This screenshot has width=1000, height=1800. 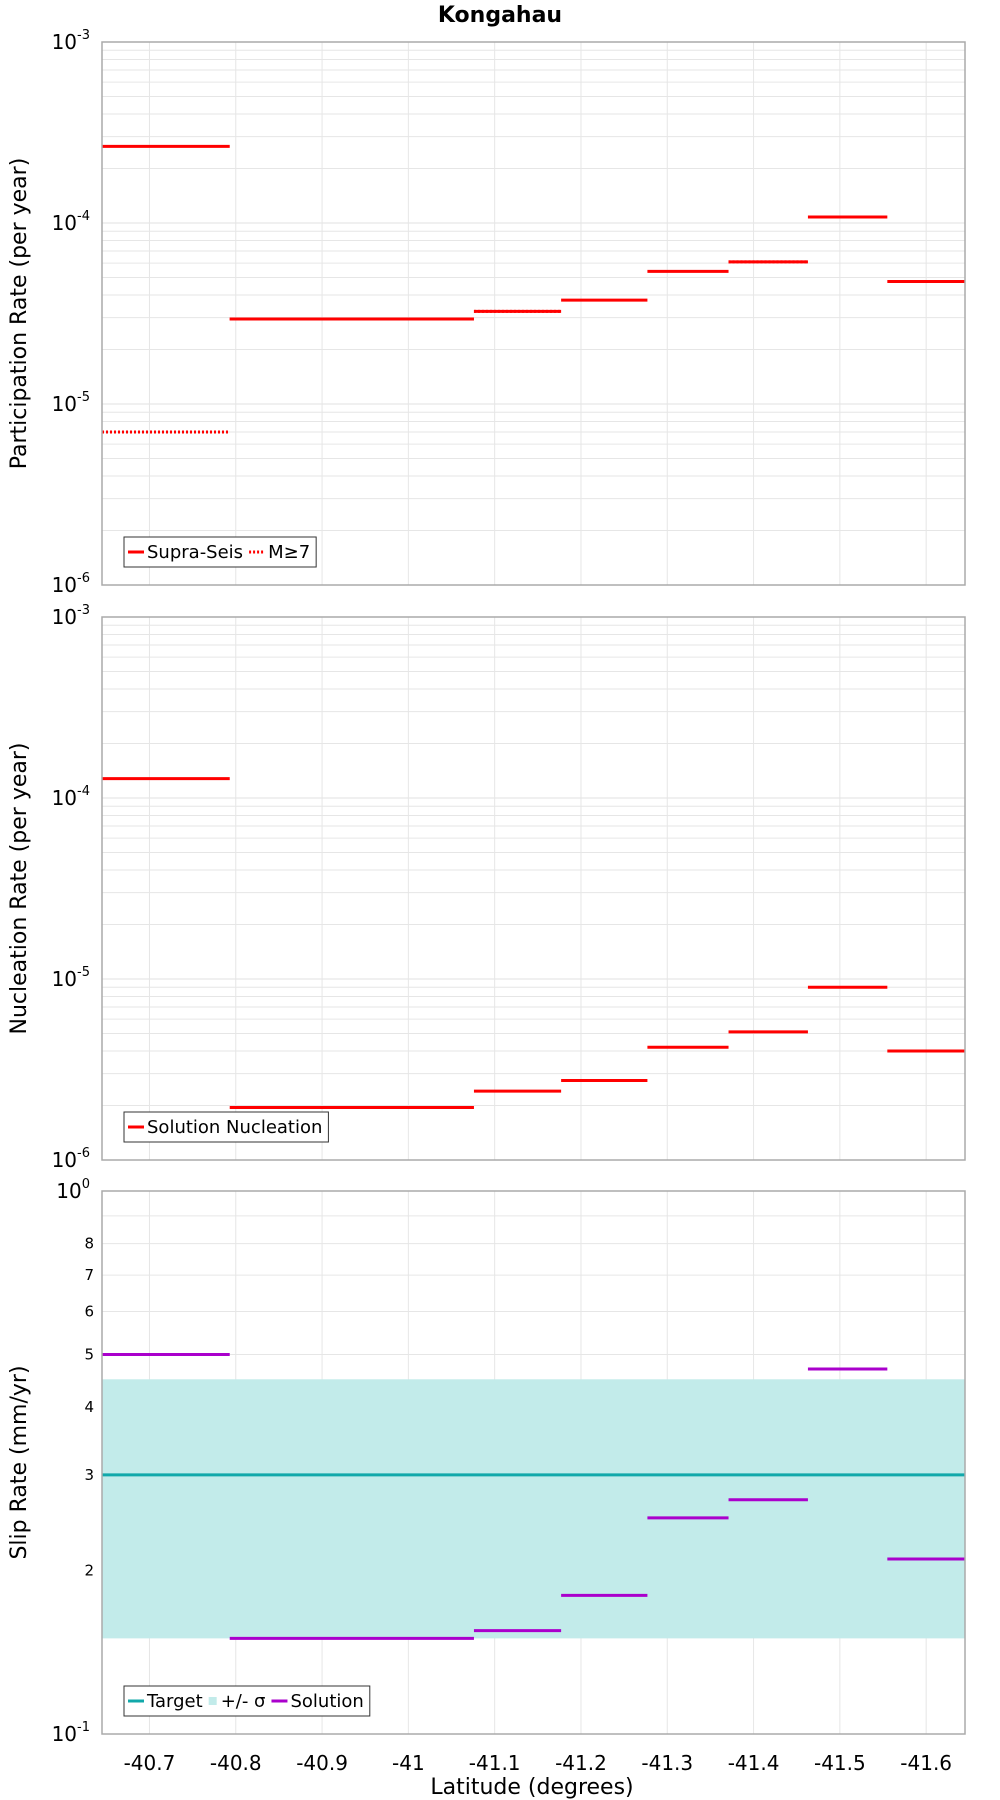 I want to click on y-axis-label: Participation Rate (per year), so click(x=19, y=314).